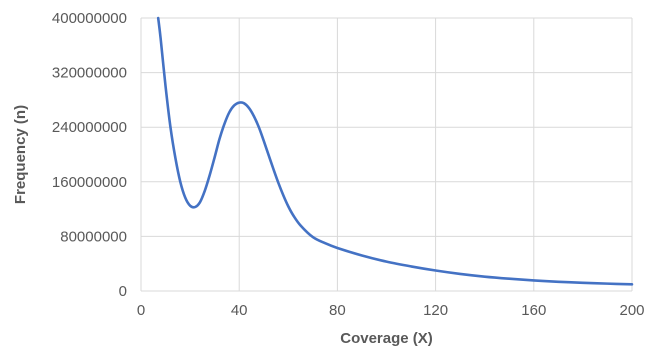 The image size is (645, 350). Describe the element at coordinates (631, 310) in the screenshot. I see `x-tick-label: 200` at that location.